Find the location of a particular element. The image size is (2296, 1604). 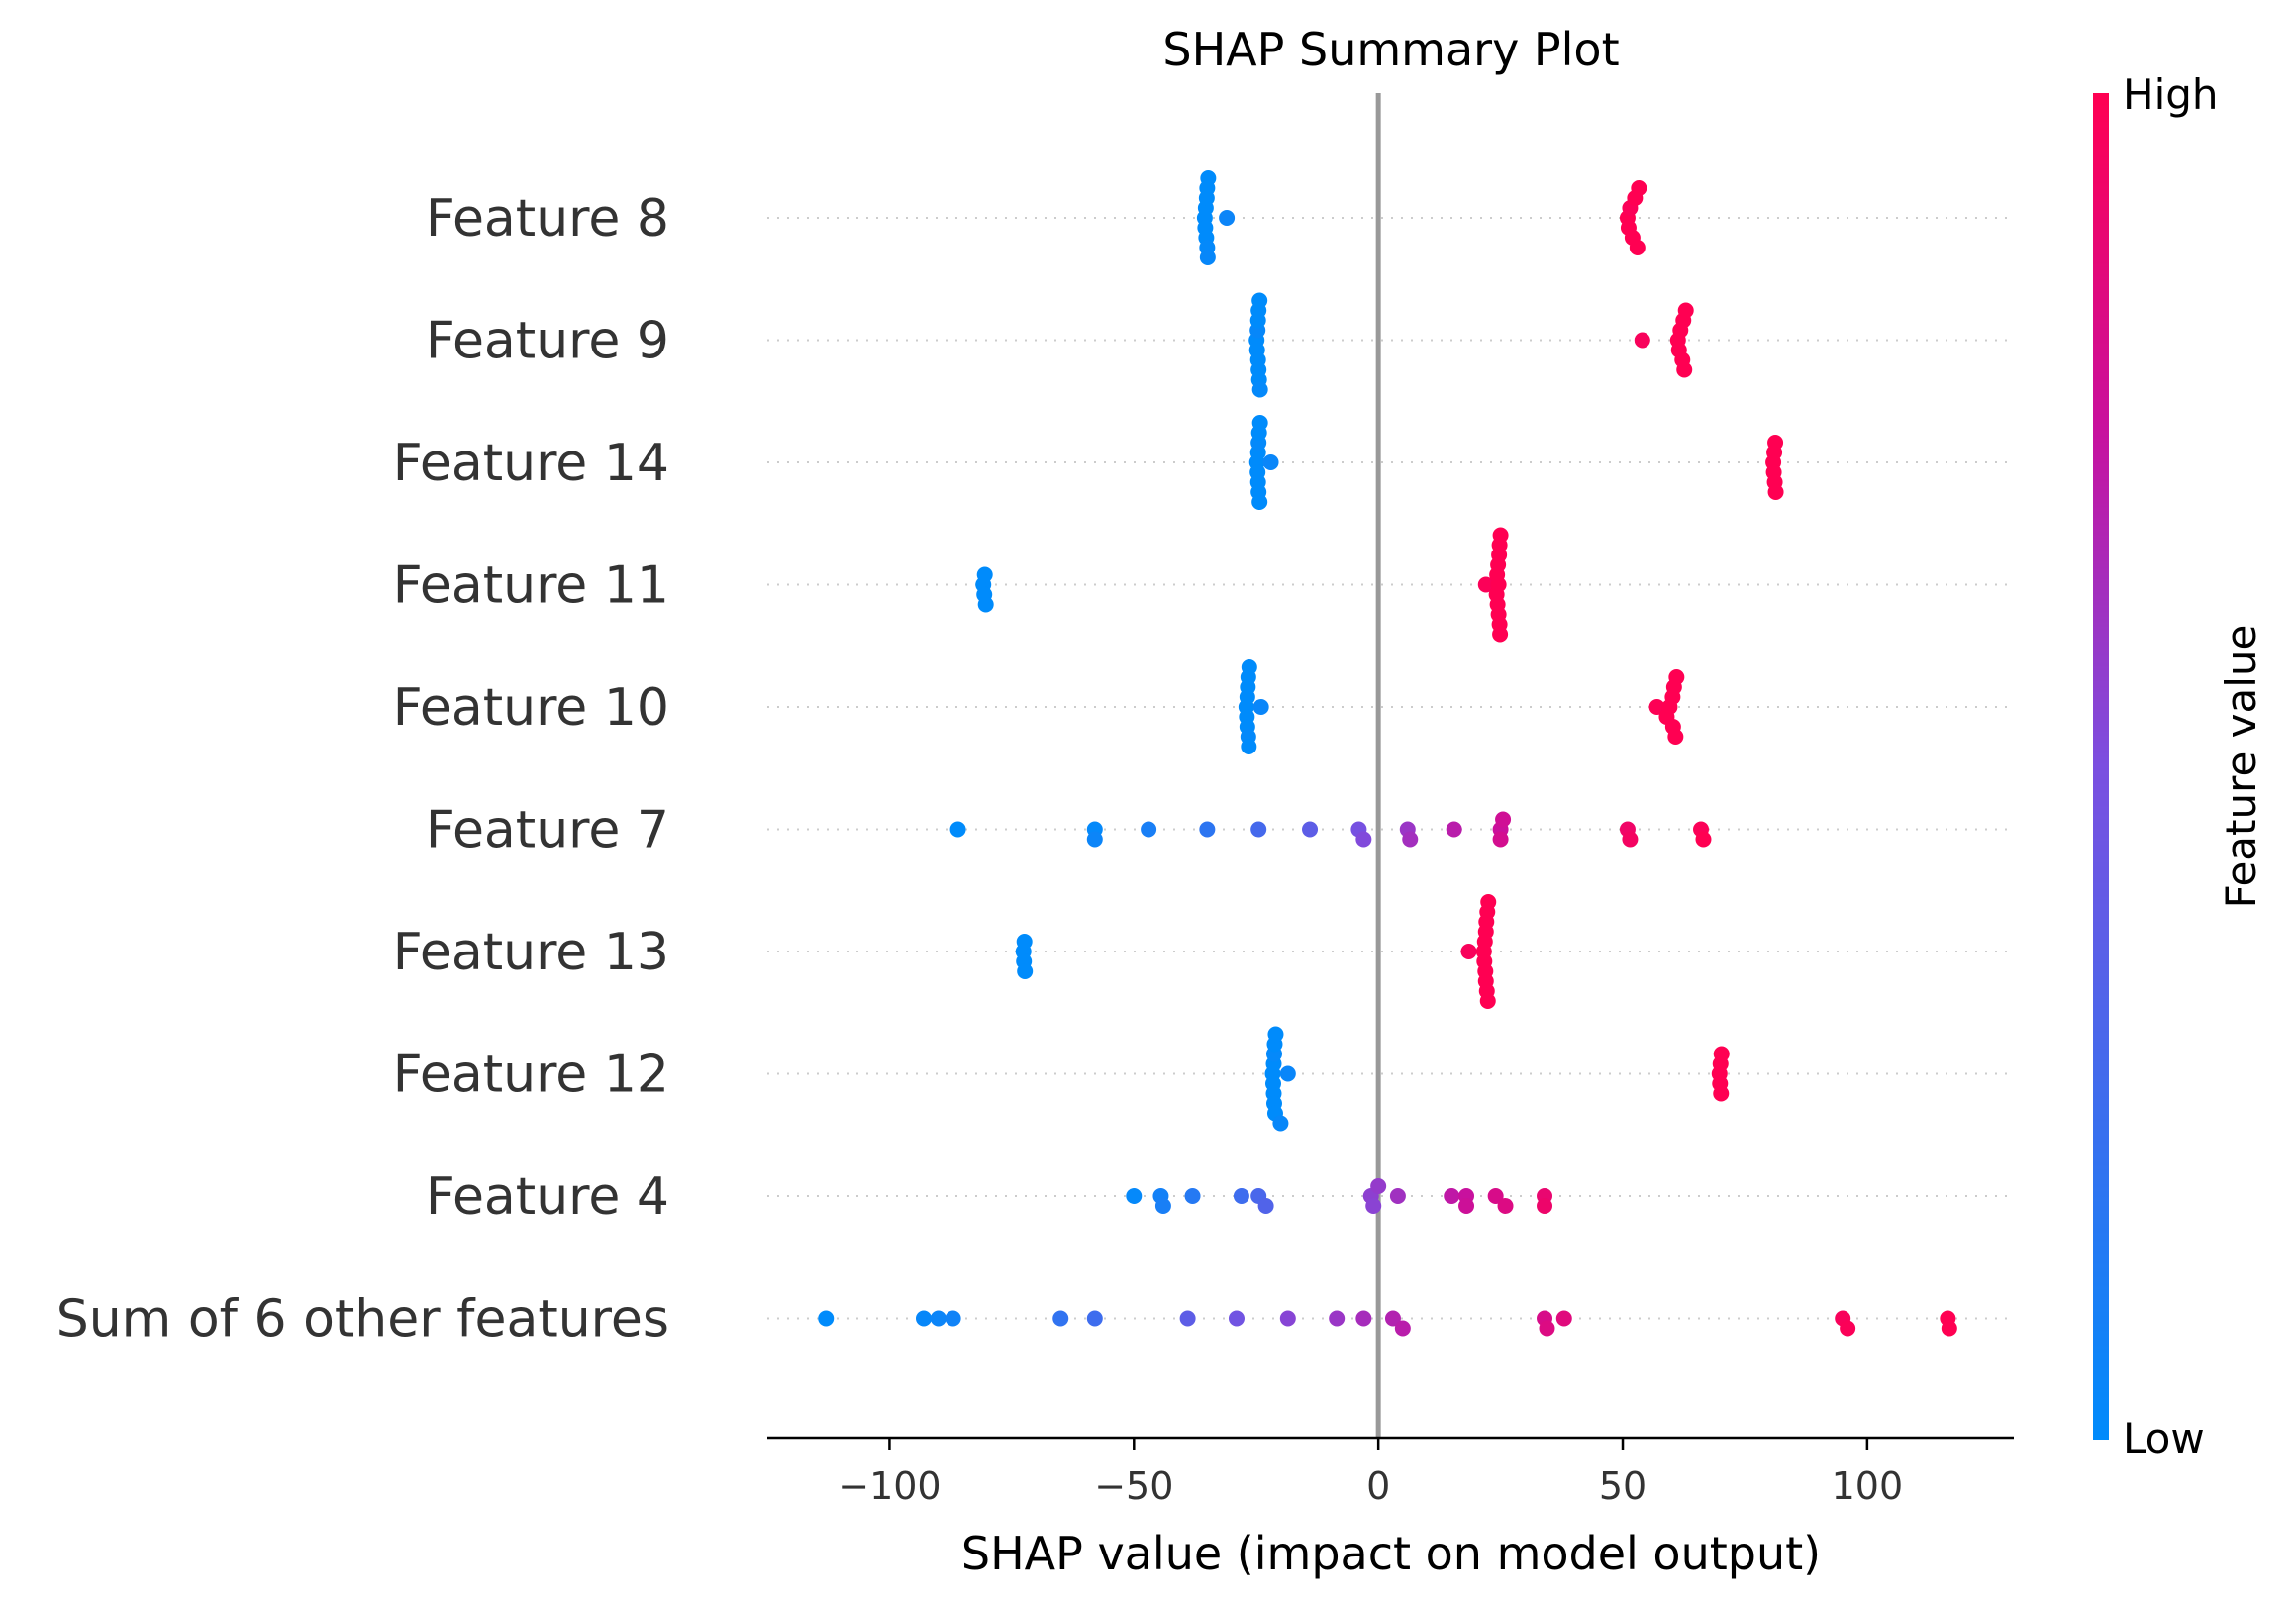

feature-label: Feature 14 is located at coordinates (531, 463).